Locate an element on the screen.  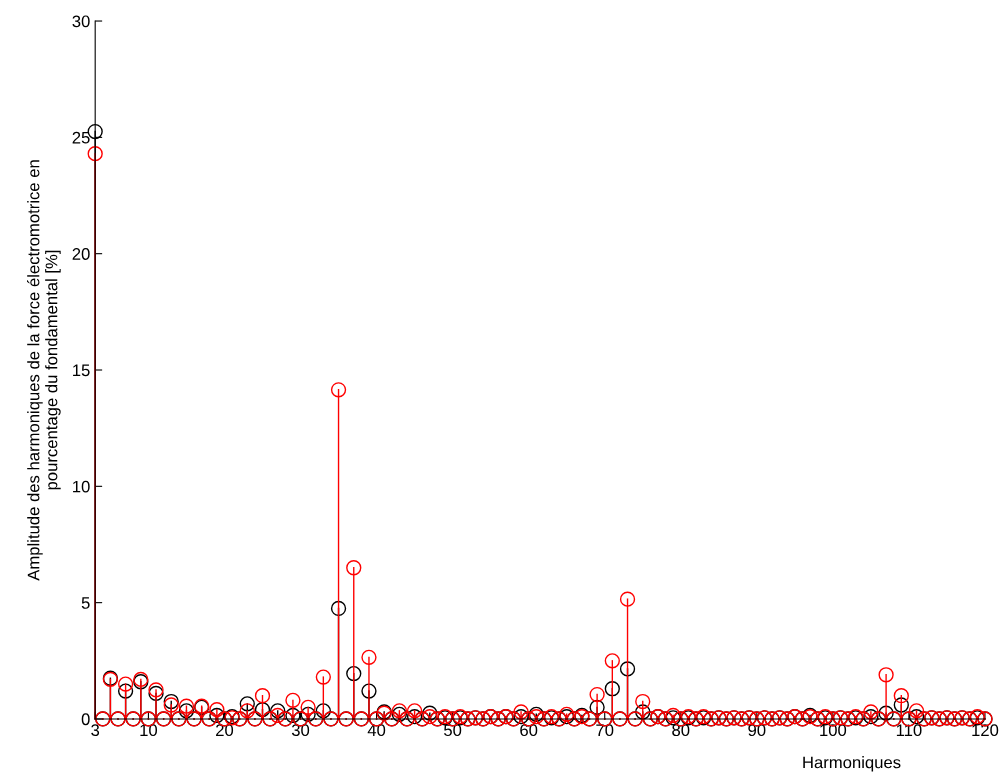
x-axis-title: Harmoniques is located at coordinates (852, 764).